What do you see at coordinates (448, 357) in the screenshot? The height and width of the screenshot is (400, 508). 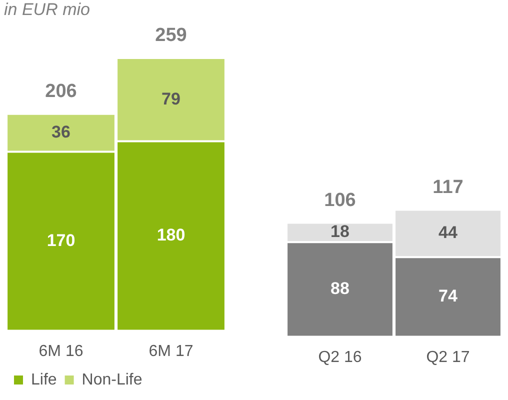 I see `x-tick-label: Q2 17` at bounding box center [448, 357].